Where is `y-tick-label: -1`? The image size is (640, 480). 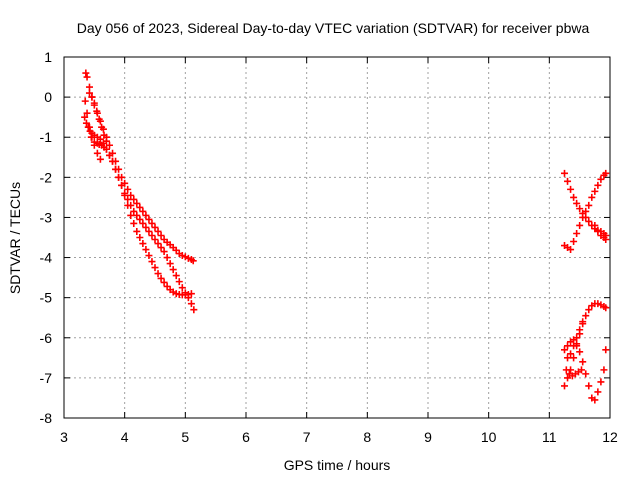
y-tick-label: -1 is located at coordinates (46, 137).